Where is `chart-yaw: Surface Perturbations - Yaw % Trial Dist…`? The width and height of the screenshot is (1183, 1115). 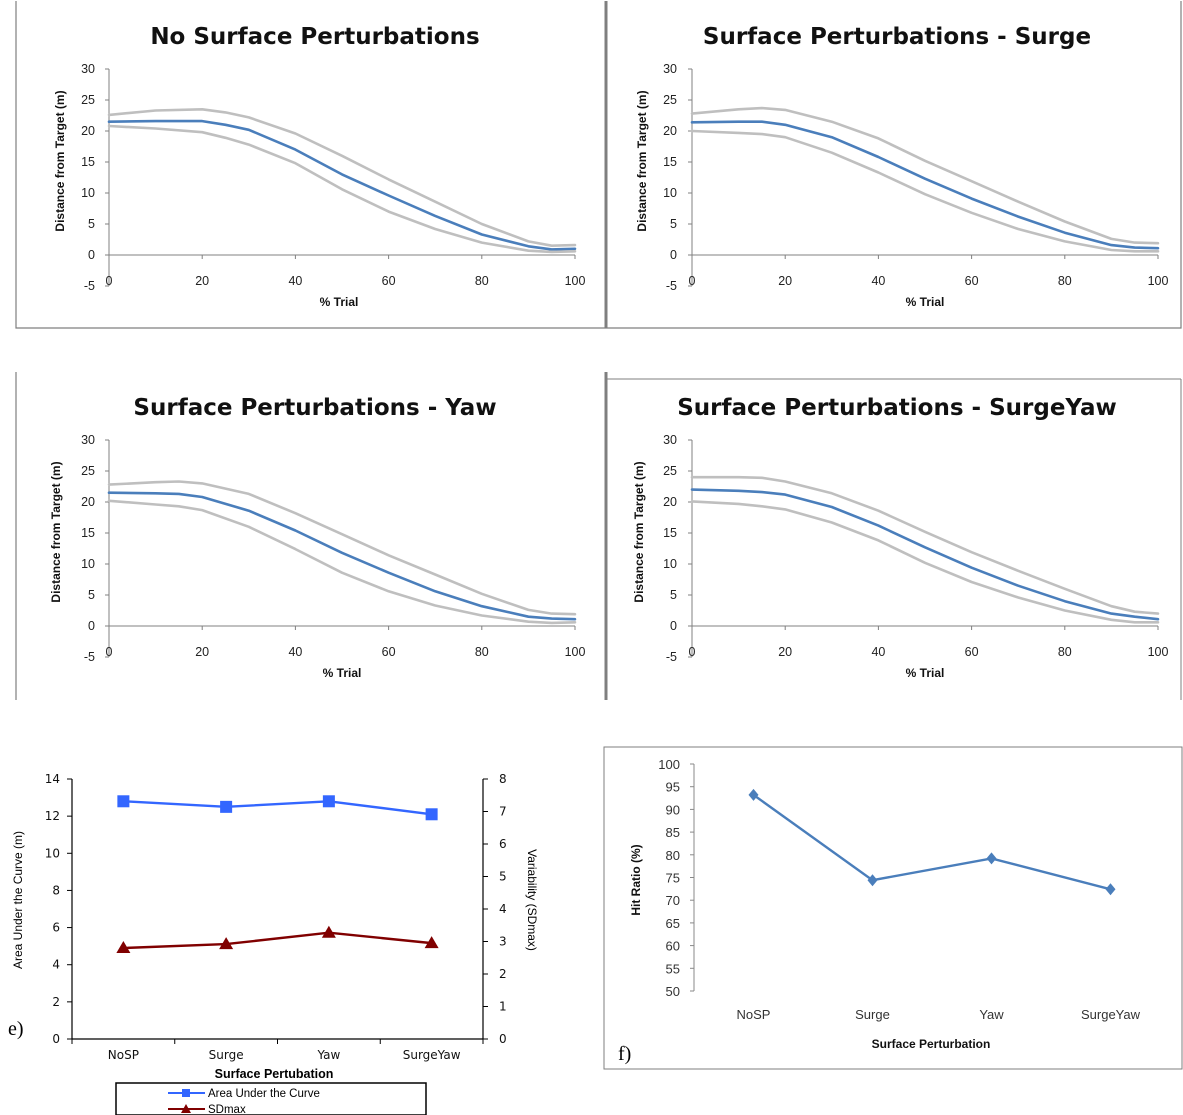
chart-yaw: Surface Perturbations - Yaw % Trial Dist… is located at coordinates (317, 537).